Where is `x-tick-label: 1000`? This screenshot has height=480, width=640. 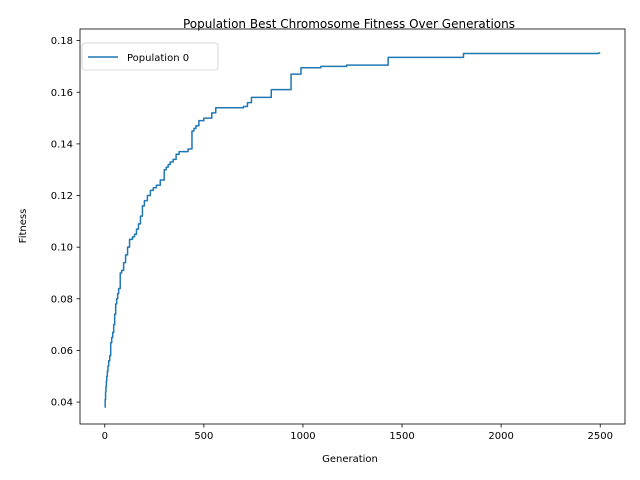 x-tick-label: 1000 is located at coordinates (302, 436).